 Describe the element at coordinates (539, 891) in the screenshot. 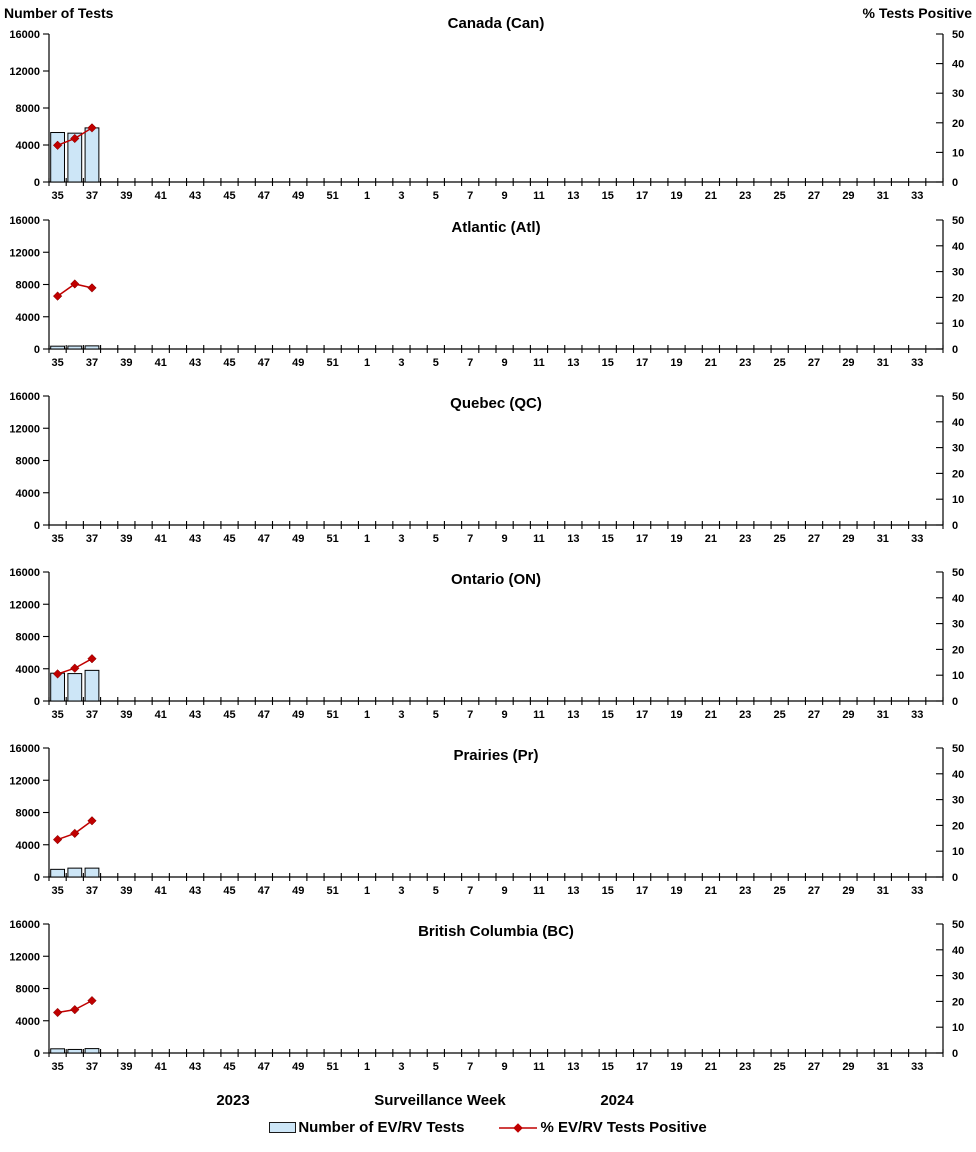

I see `x-axis-tick-label: 11` at that location.